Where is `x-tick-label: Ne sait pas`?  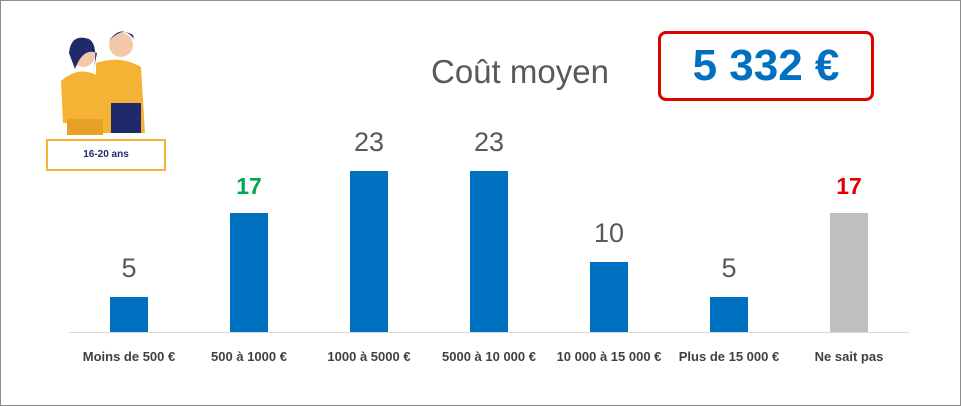
x-tick-label: Ne sait pas is located at coordinates (849, 356).